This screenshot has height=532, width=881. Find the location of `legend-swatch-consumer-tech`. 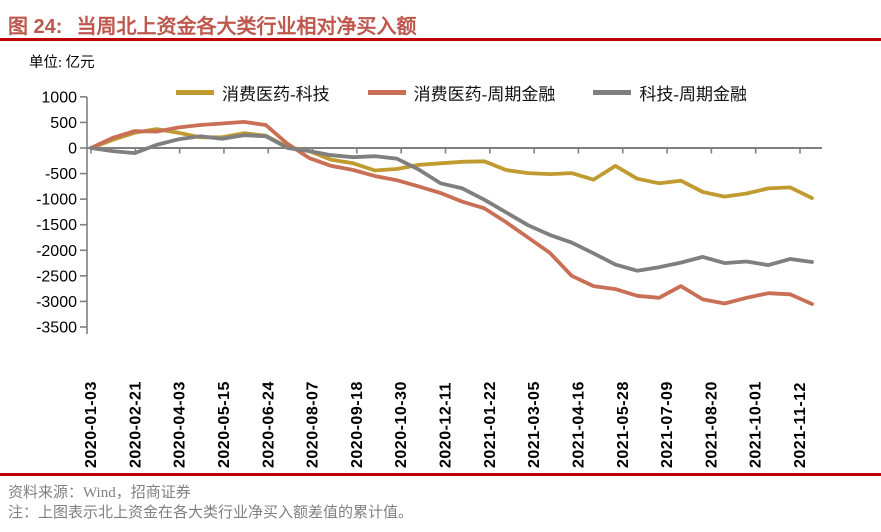

legend-swatch-consumer-tech is located at coordinates (195, 92).